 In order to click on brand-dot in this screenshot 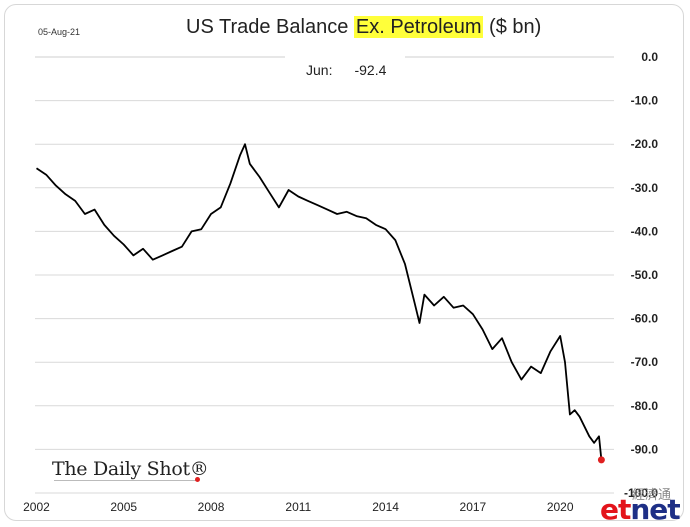, I will do `click(197, 479)`.